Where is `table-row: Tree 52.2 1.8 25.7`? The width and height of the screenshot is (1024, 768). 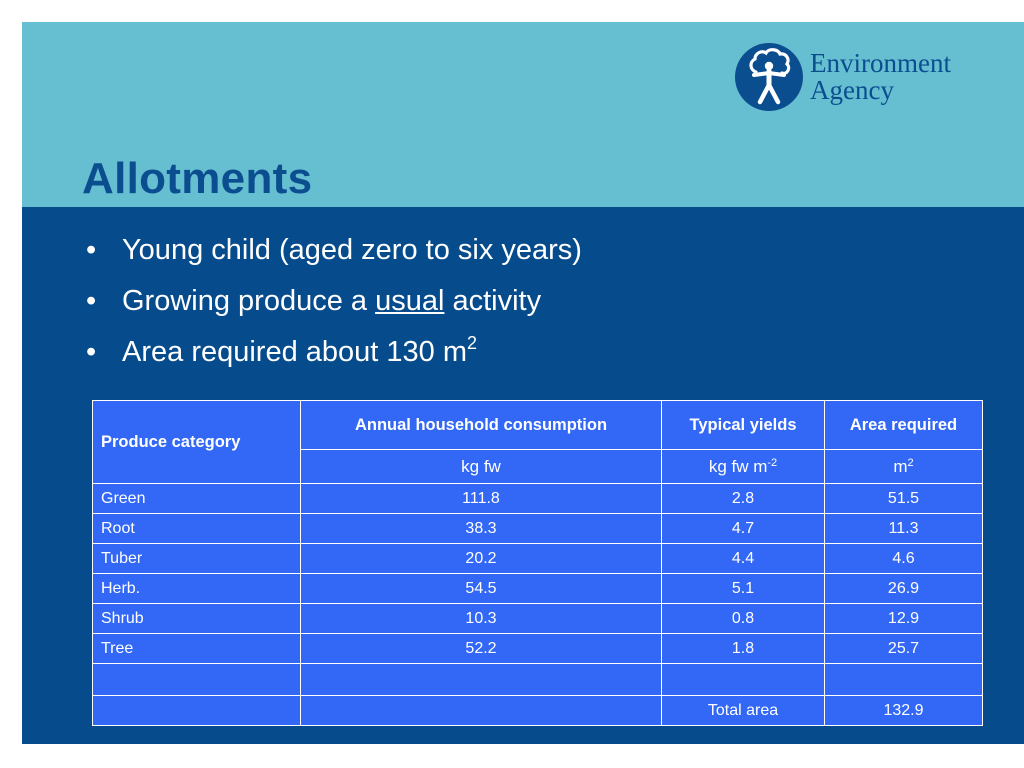 table-row: Tree 52.2 1.8 25.7 is located at coordinates (537, 648).